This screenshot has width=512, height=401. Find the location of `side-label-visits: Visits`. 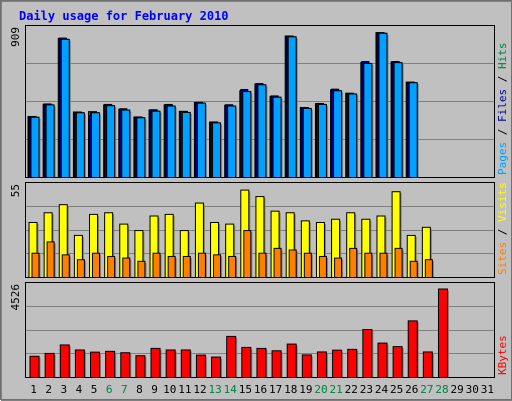

side-label-visits: Visits is located at coordinates (502, 202).